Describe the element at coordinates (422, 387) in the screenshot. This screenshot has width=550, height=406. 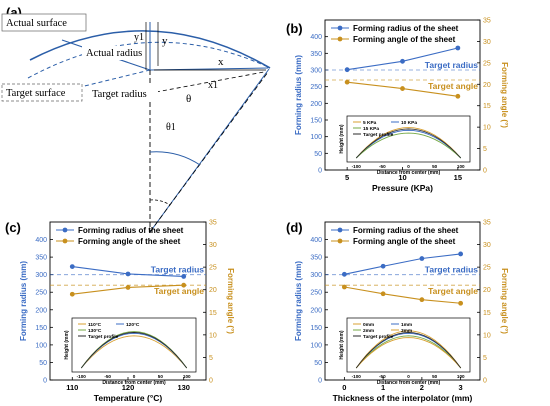
I see `x-tick-label: 2` at that location.